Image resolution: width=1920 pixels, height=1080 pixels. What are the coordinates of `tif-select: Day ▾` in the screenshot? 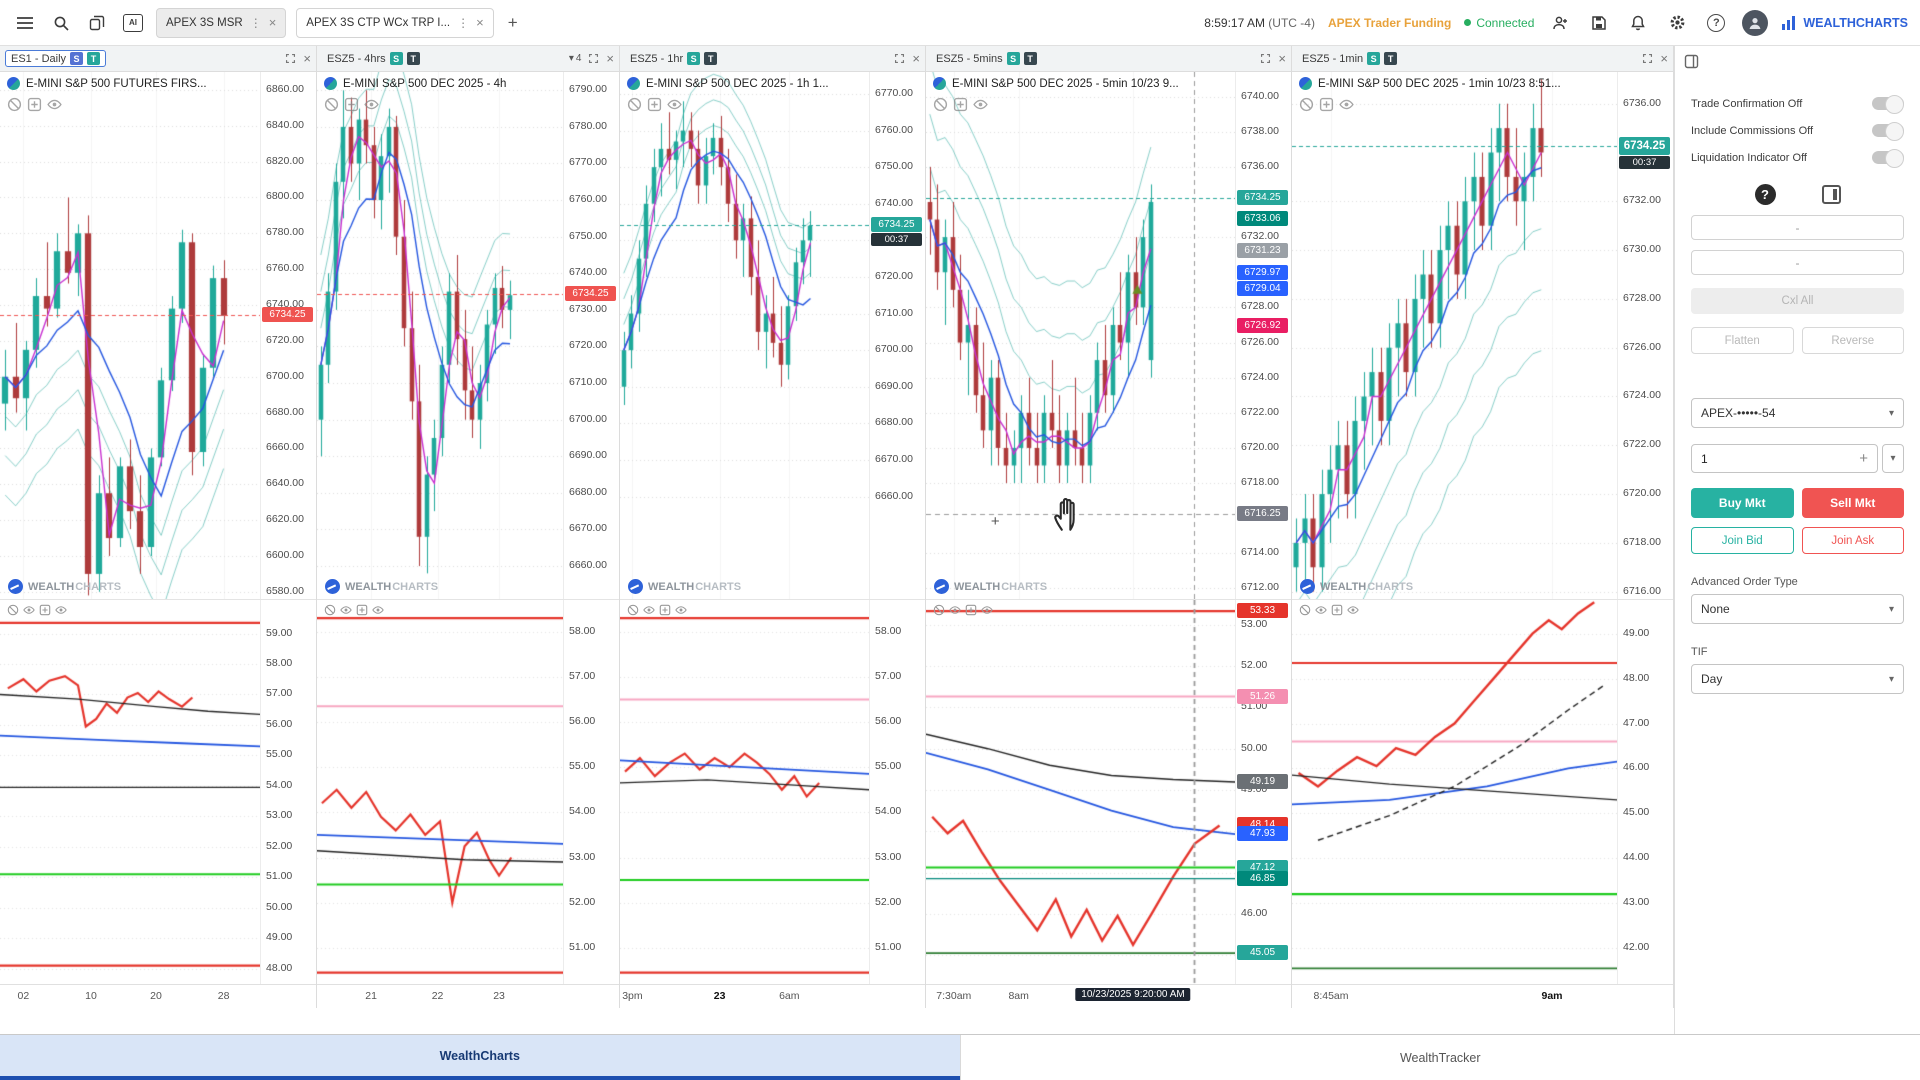 It's located at (1797, 679).